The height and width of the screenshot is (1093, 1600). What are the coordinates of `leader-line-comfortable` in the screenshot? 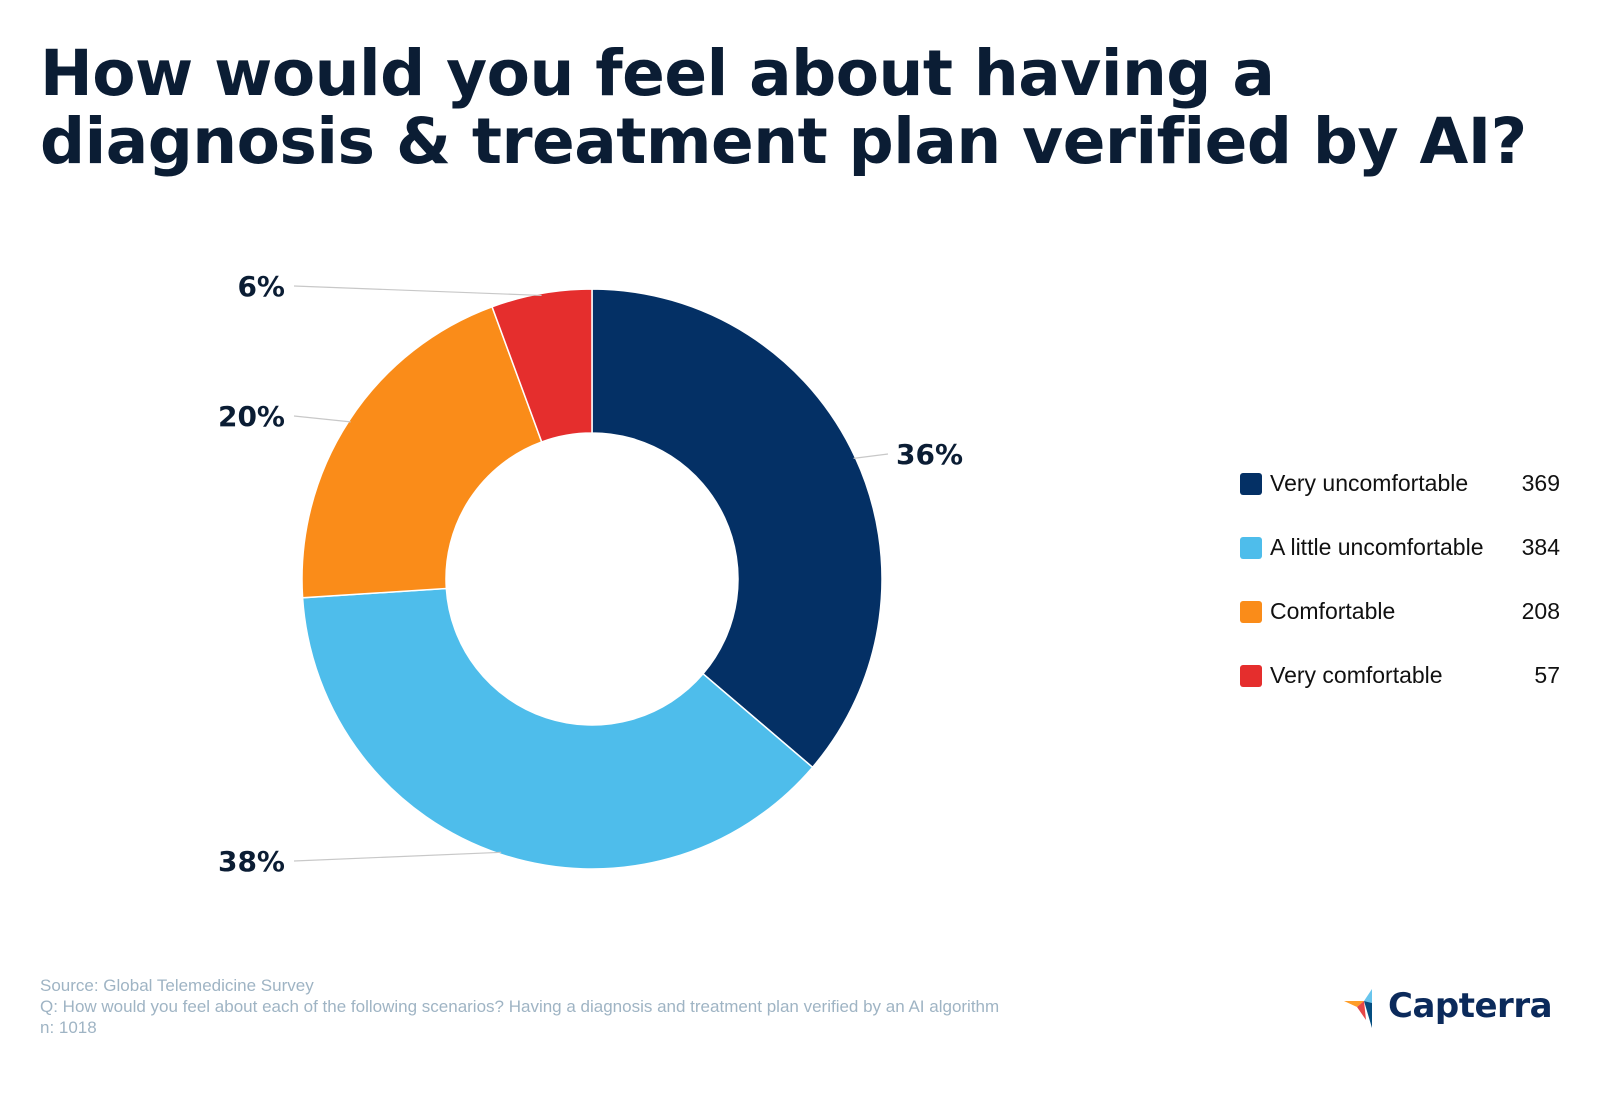 It's located at (322, 419).